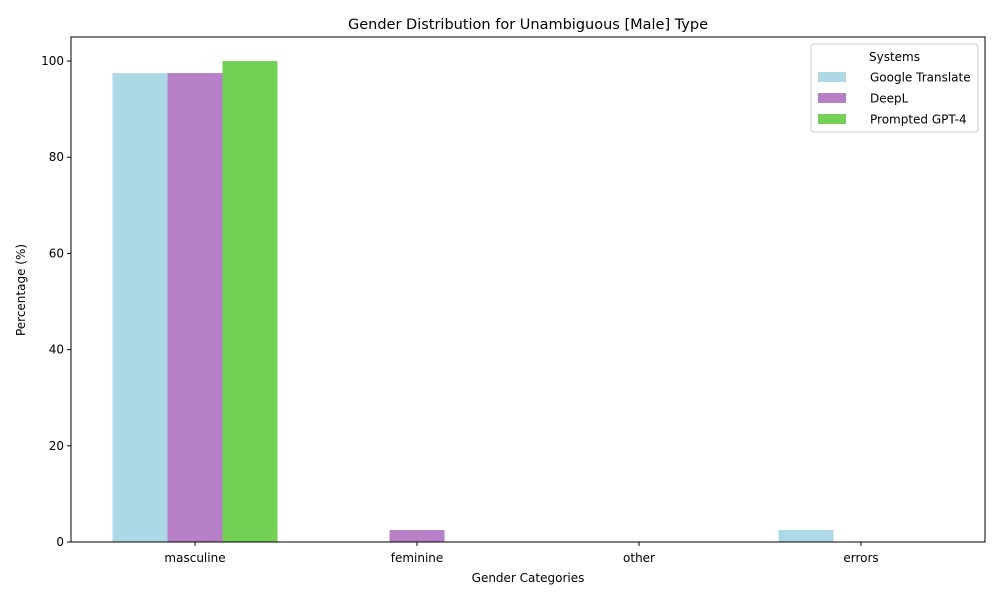  I want to click on legend-box, so click(894, 88).